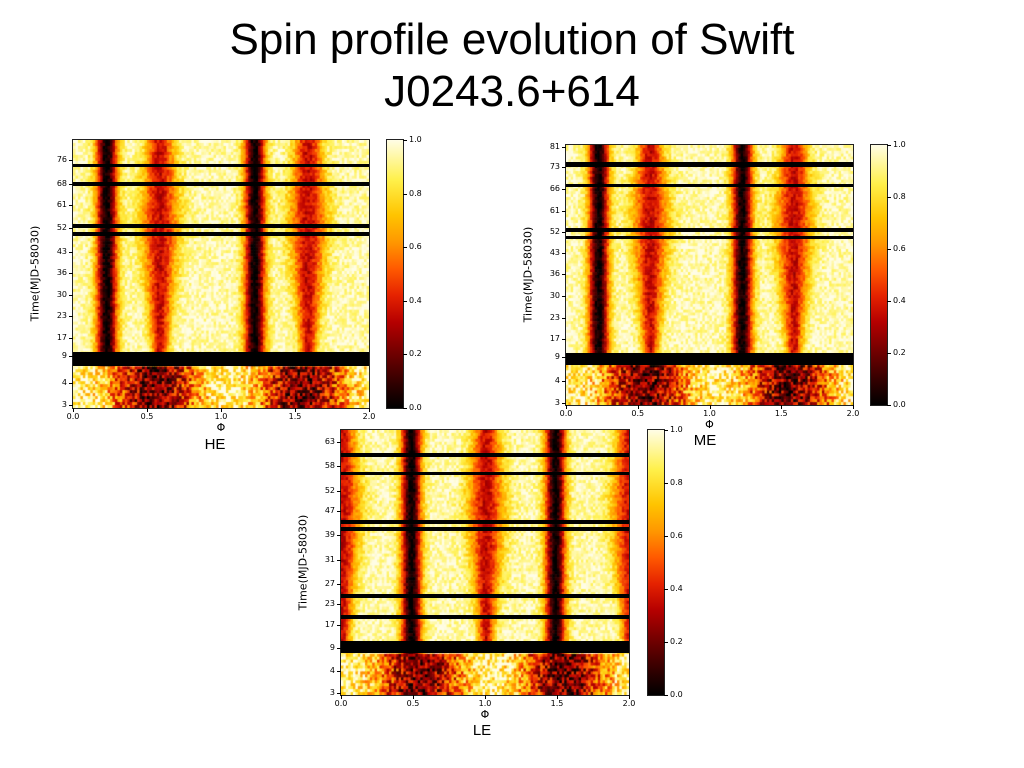 Image resolution: width=1024 pixels, height=768 pixels. What do you see at coordinates (329, 441) in the screenshot?
I see `y-tick-label: 63` at bounding box center [329, 441].